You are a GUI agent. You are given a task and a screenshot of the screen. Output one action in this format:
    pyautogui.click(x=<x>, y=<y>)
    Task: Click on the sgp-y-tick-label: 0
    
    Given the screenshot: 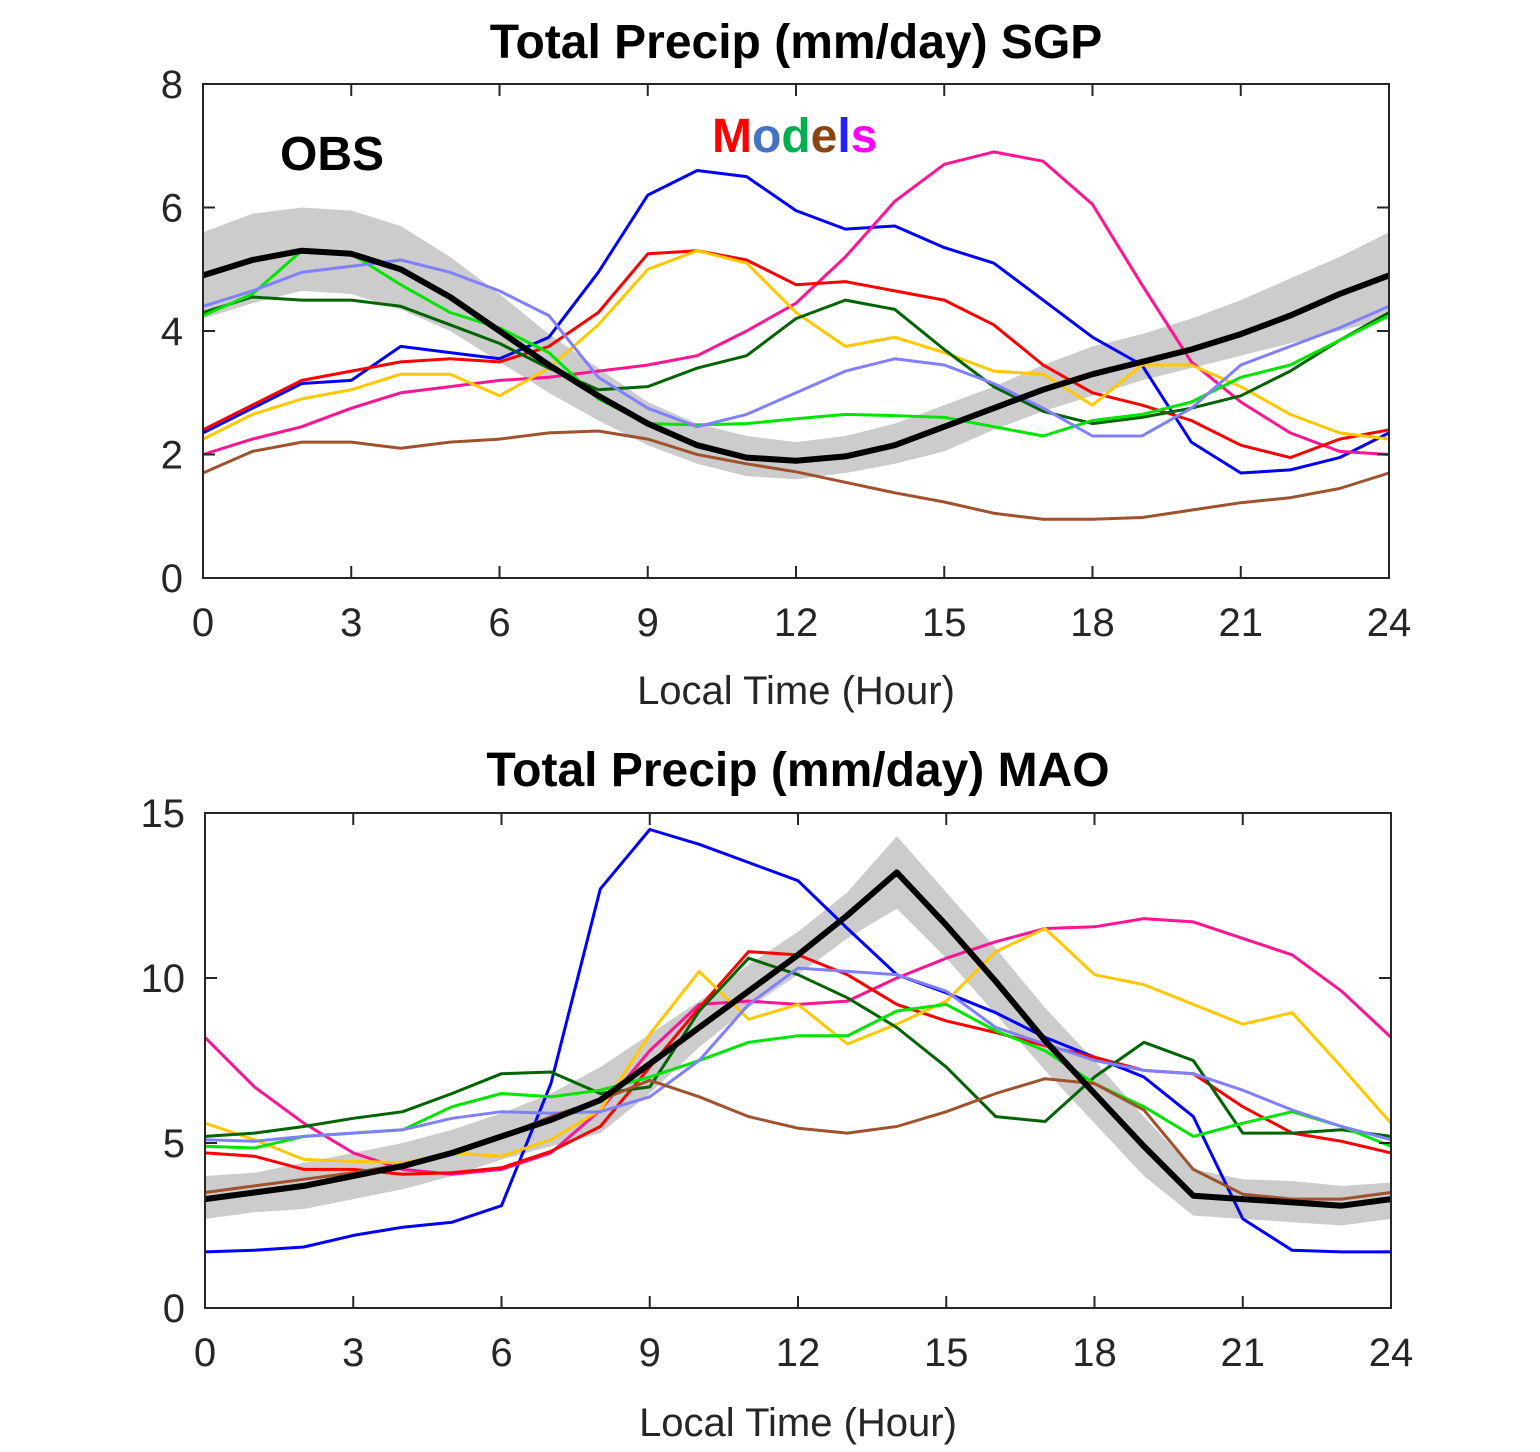 What is the action you would take?
    pyautogui.click(x=172, y=579)
    